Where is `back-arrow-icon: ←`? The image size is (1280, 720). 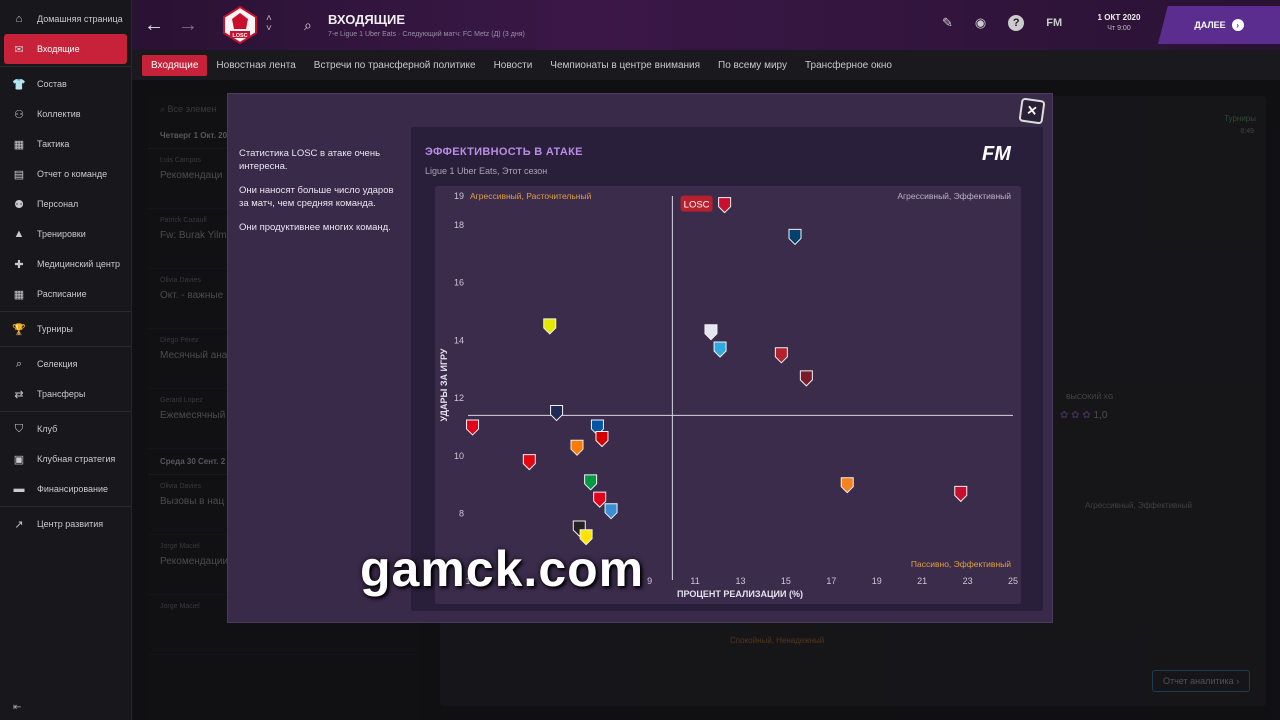
back-arrow-icon: ← is located at coordinates (154, 25).